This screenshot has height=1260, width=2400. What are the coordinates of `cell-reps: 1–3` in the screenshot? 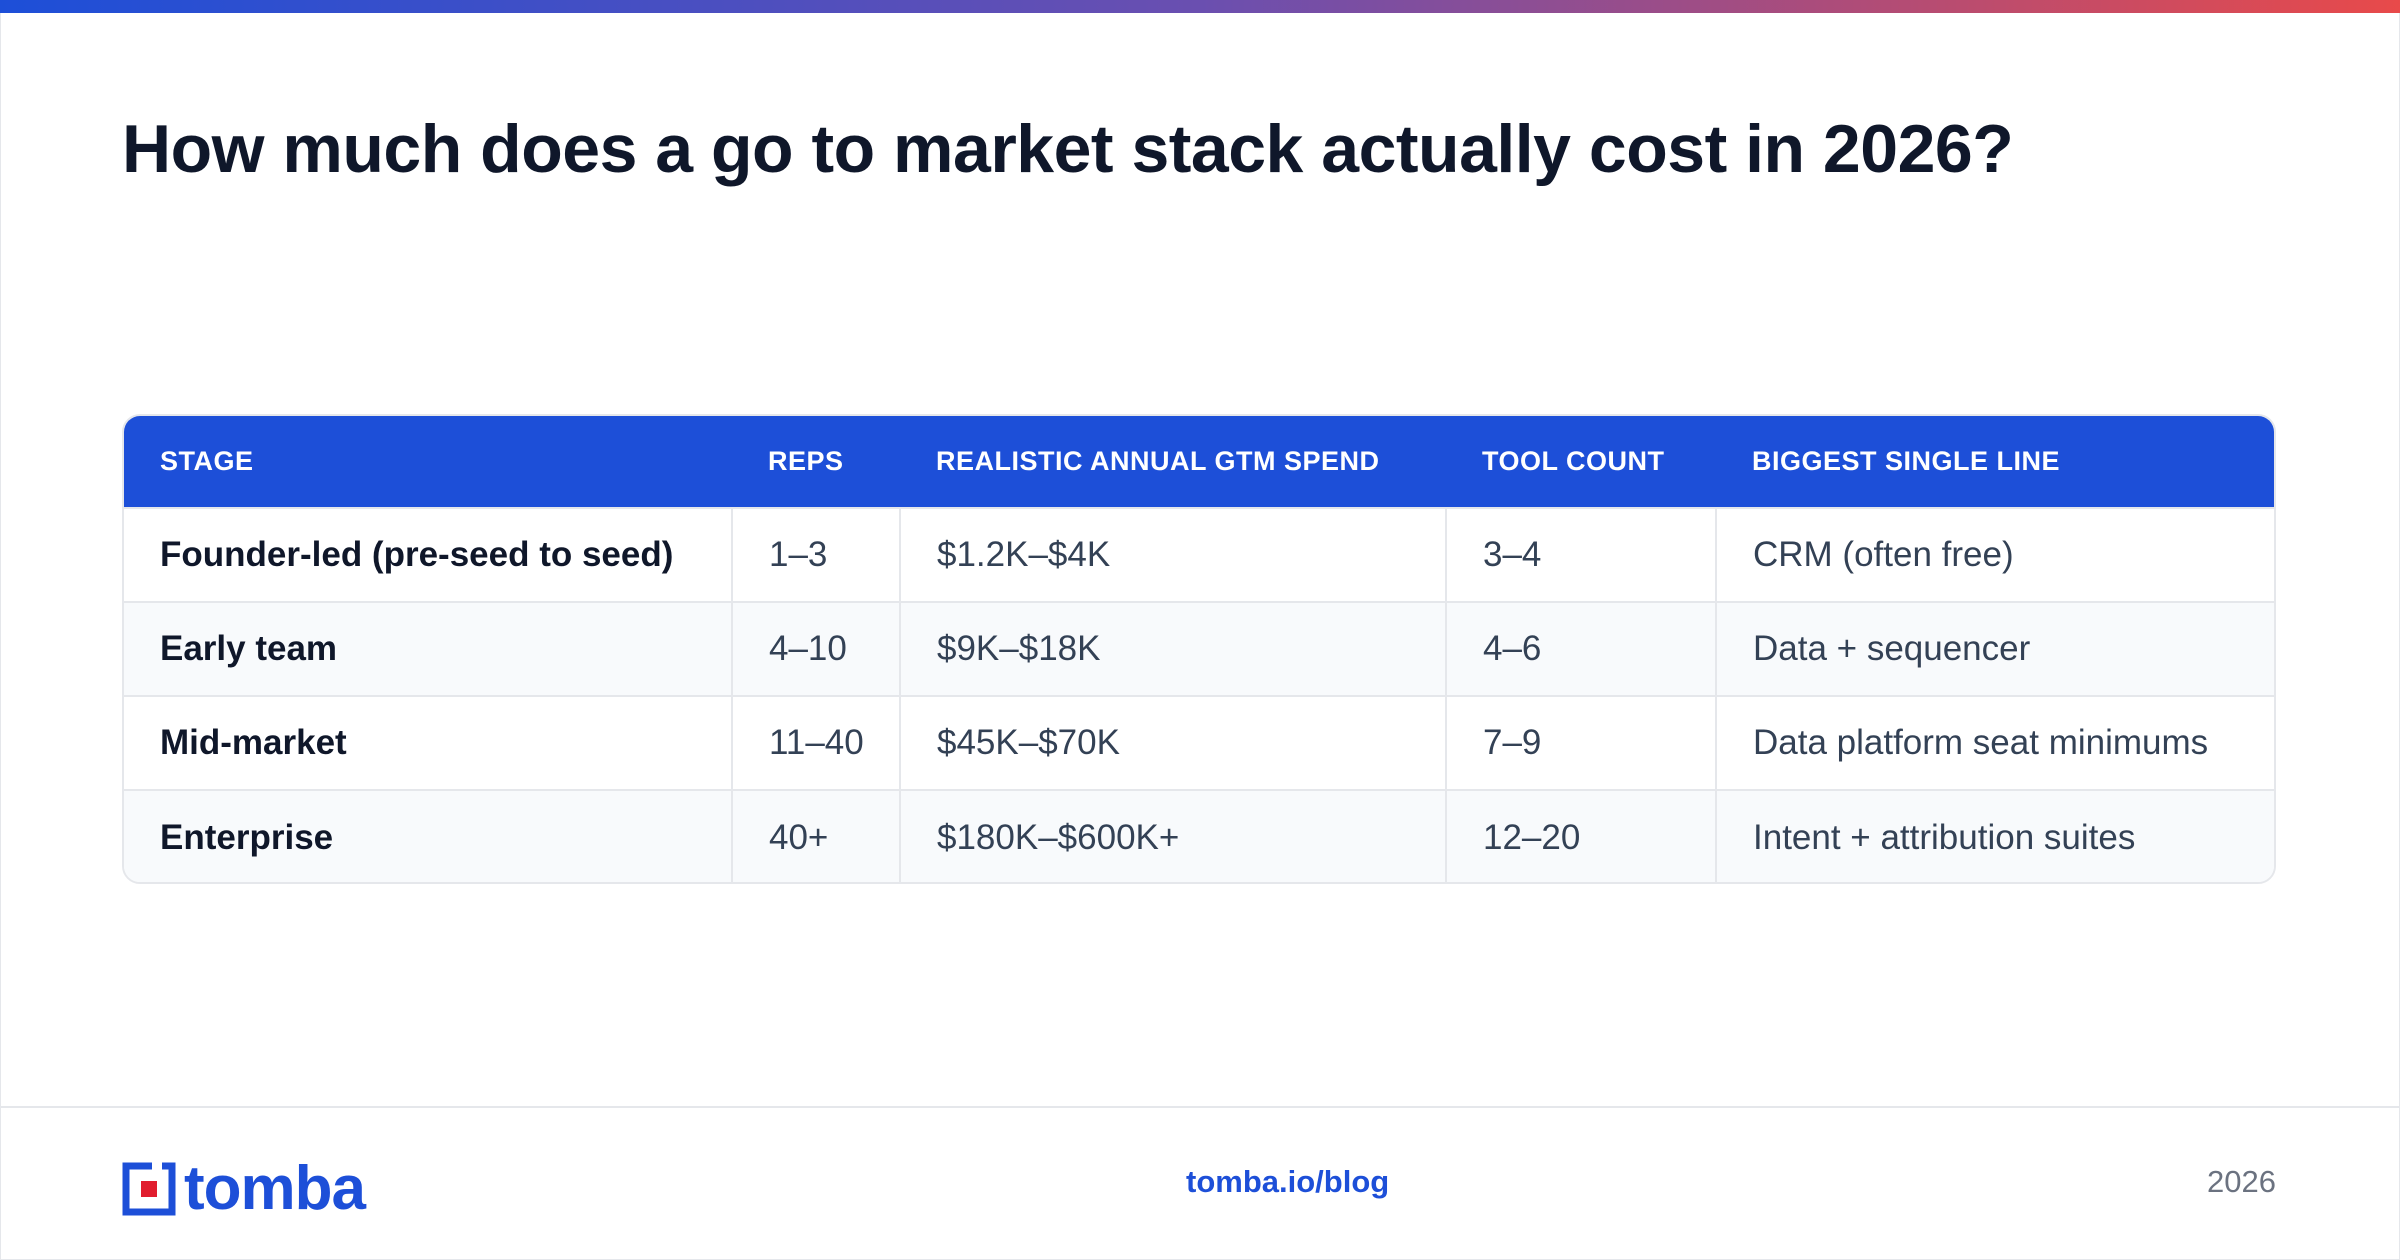 It's located at (815, 555).